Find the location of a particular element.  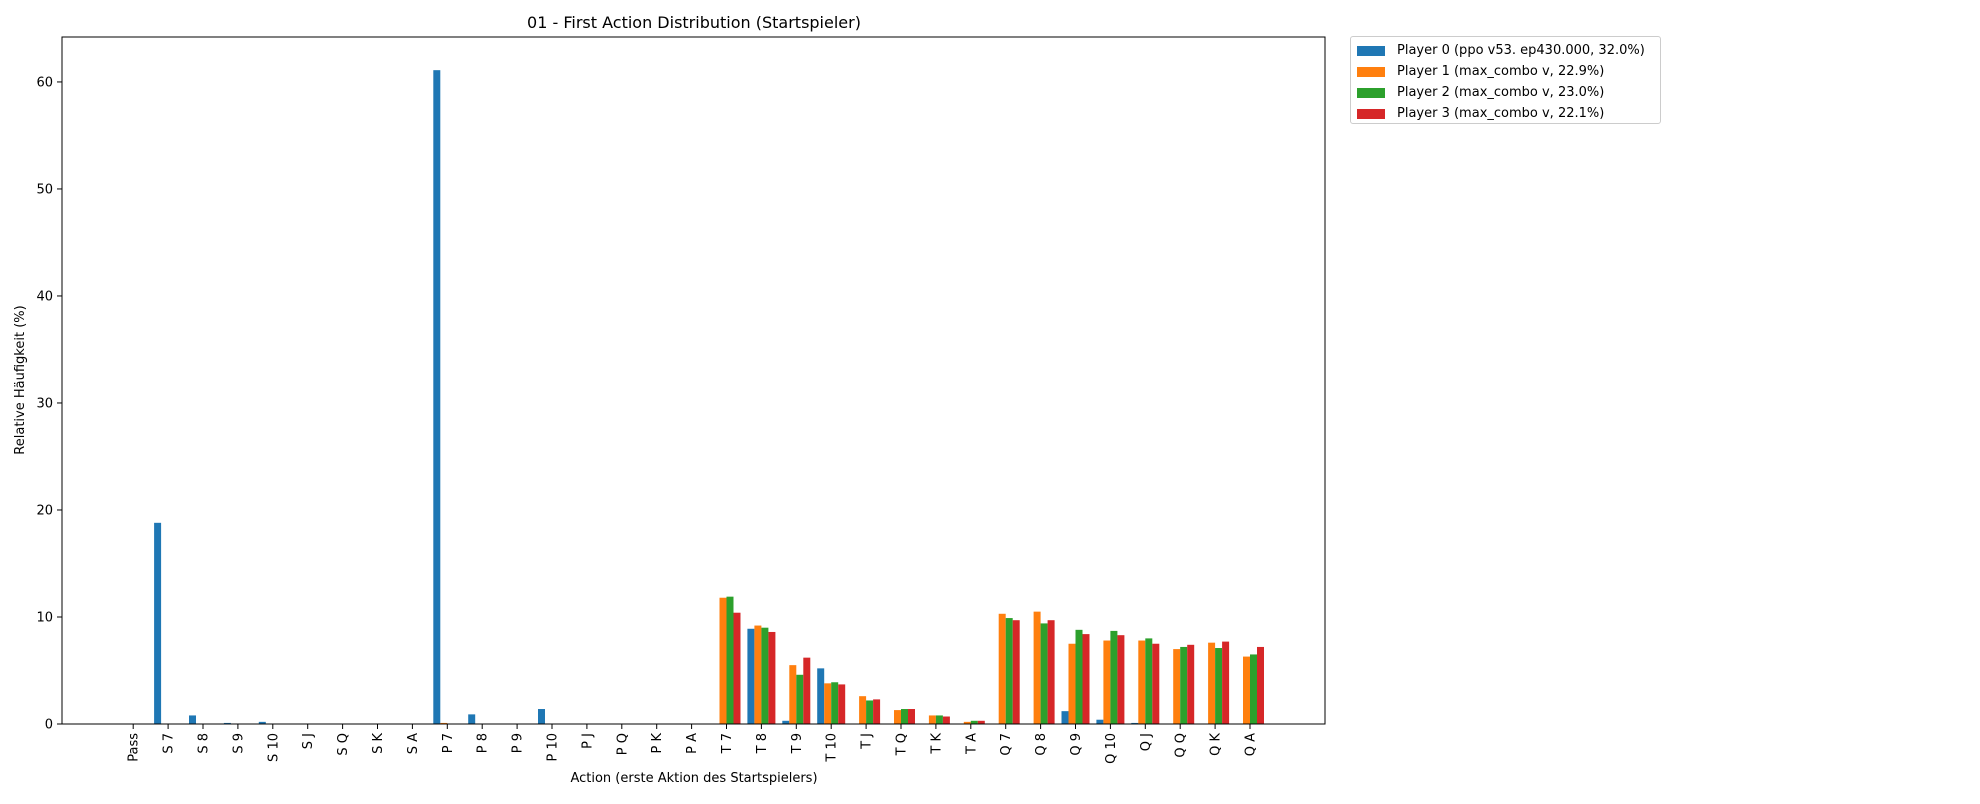

x-tick-label-29: Q J is located at coordinates (1146, 742).